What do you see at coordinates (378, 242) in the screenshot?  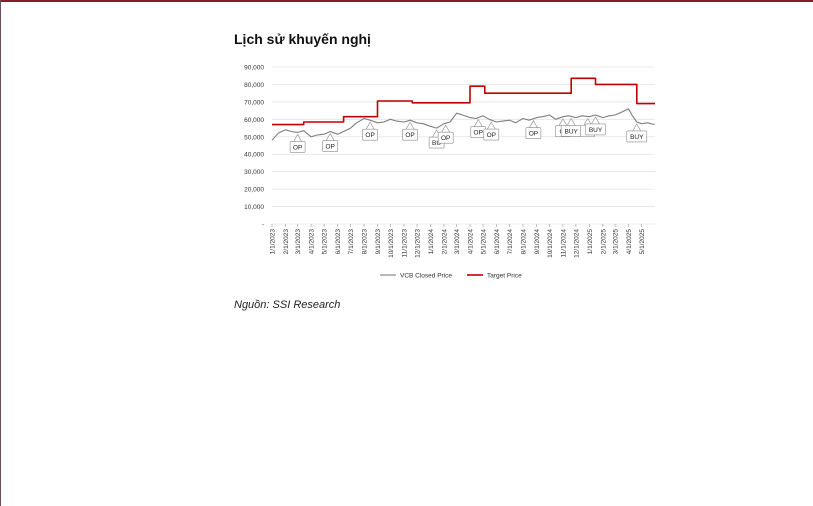 I see `x-tick-label: 9/1/2023` at bounding box center [378, 242].